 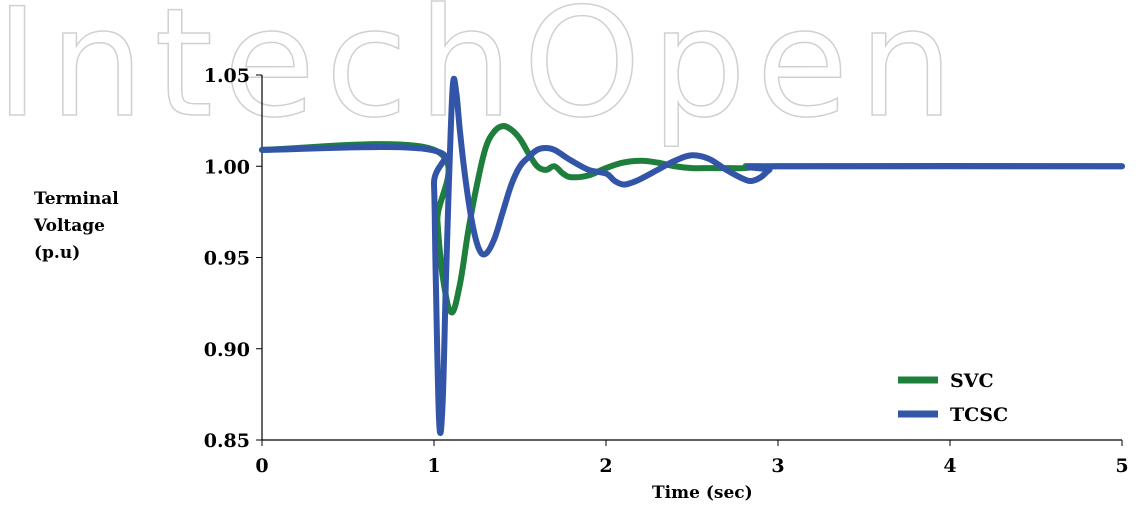 I want to click on y-axis-title-line-2: Voltage, so click(x=69, y=226).